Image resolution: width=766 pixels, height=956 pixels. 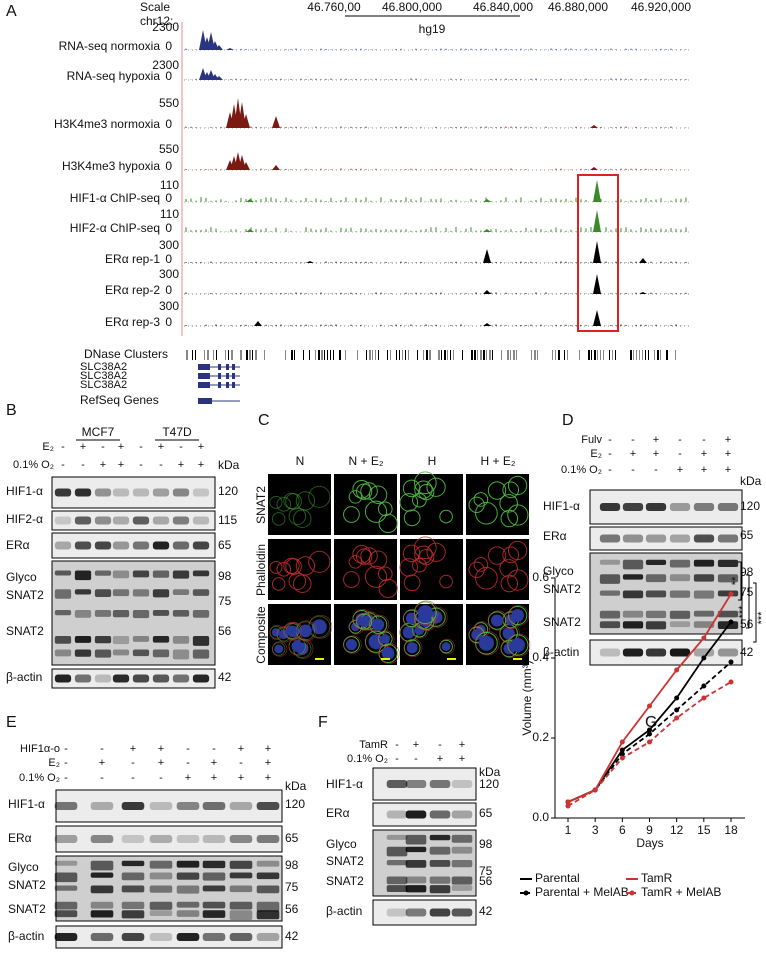 I want to click on row-label: Phalloidin, so click(x=261, y=570).